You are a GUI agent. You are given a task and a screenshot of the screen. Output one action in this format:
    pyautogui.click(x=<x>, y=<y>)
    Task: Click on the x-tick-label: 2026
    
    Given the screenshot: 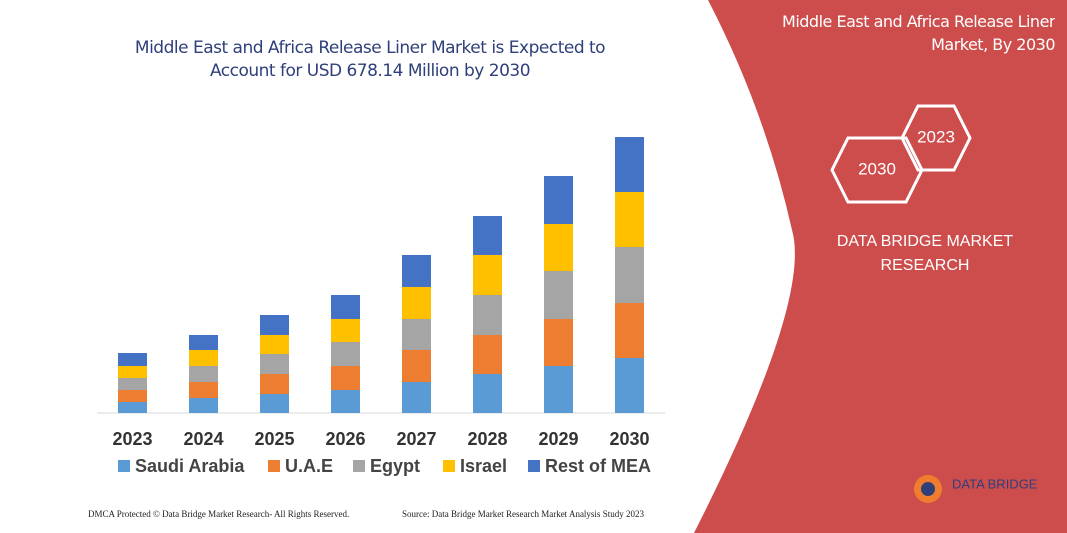 What is the action you would take?
    pyautogui.click(x=345, y=439)
    